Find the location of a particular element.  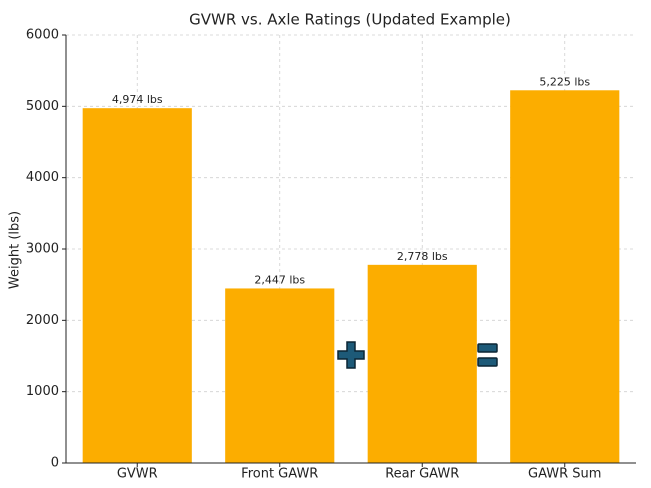

x-tick-label: GAWR Sum is located at coordinates (564, 474).